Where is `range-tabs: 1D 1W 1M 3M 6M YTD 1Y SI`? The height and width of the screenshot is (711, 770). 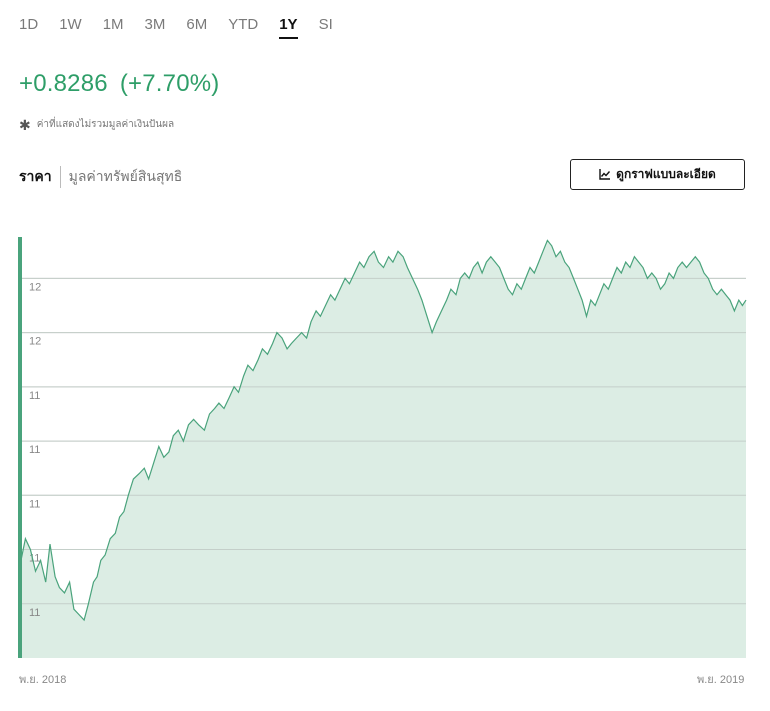 range-tabs: 1D 1W 1M 3M 6M YTD 1Y SI is located at coordinates (186, 27).